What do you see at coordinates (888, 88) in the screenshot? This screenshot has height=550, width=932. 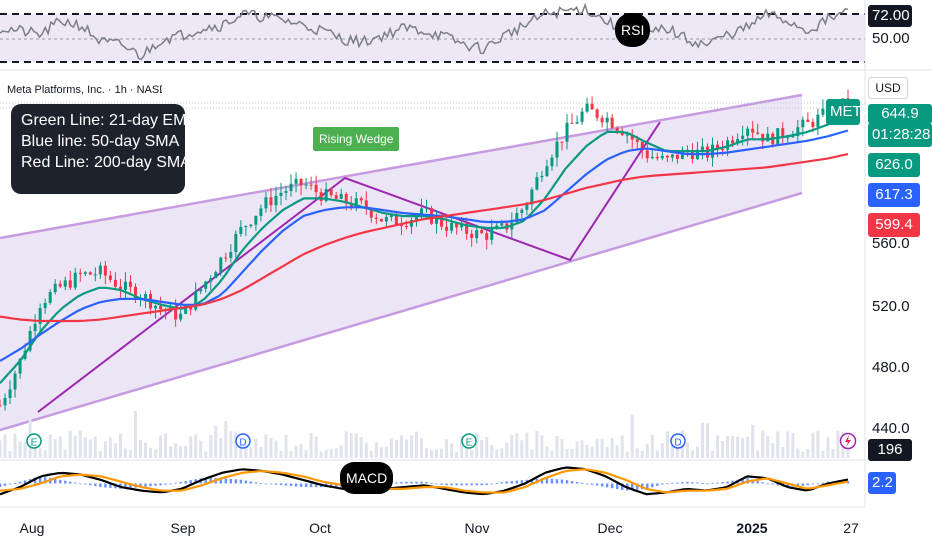 I see `currency-button: USD` at bounding box center [888, 88].